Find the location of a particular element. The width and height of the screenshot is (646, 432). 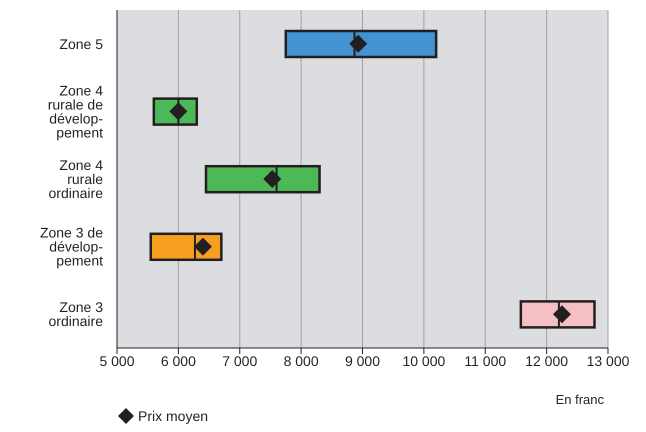

x-axis-title: En franc is located at coordinates (580, 399).